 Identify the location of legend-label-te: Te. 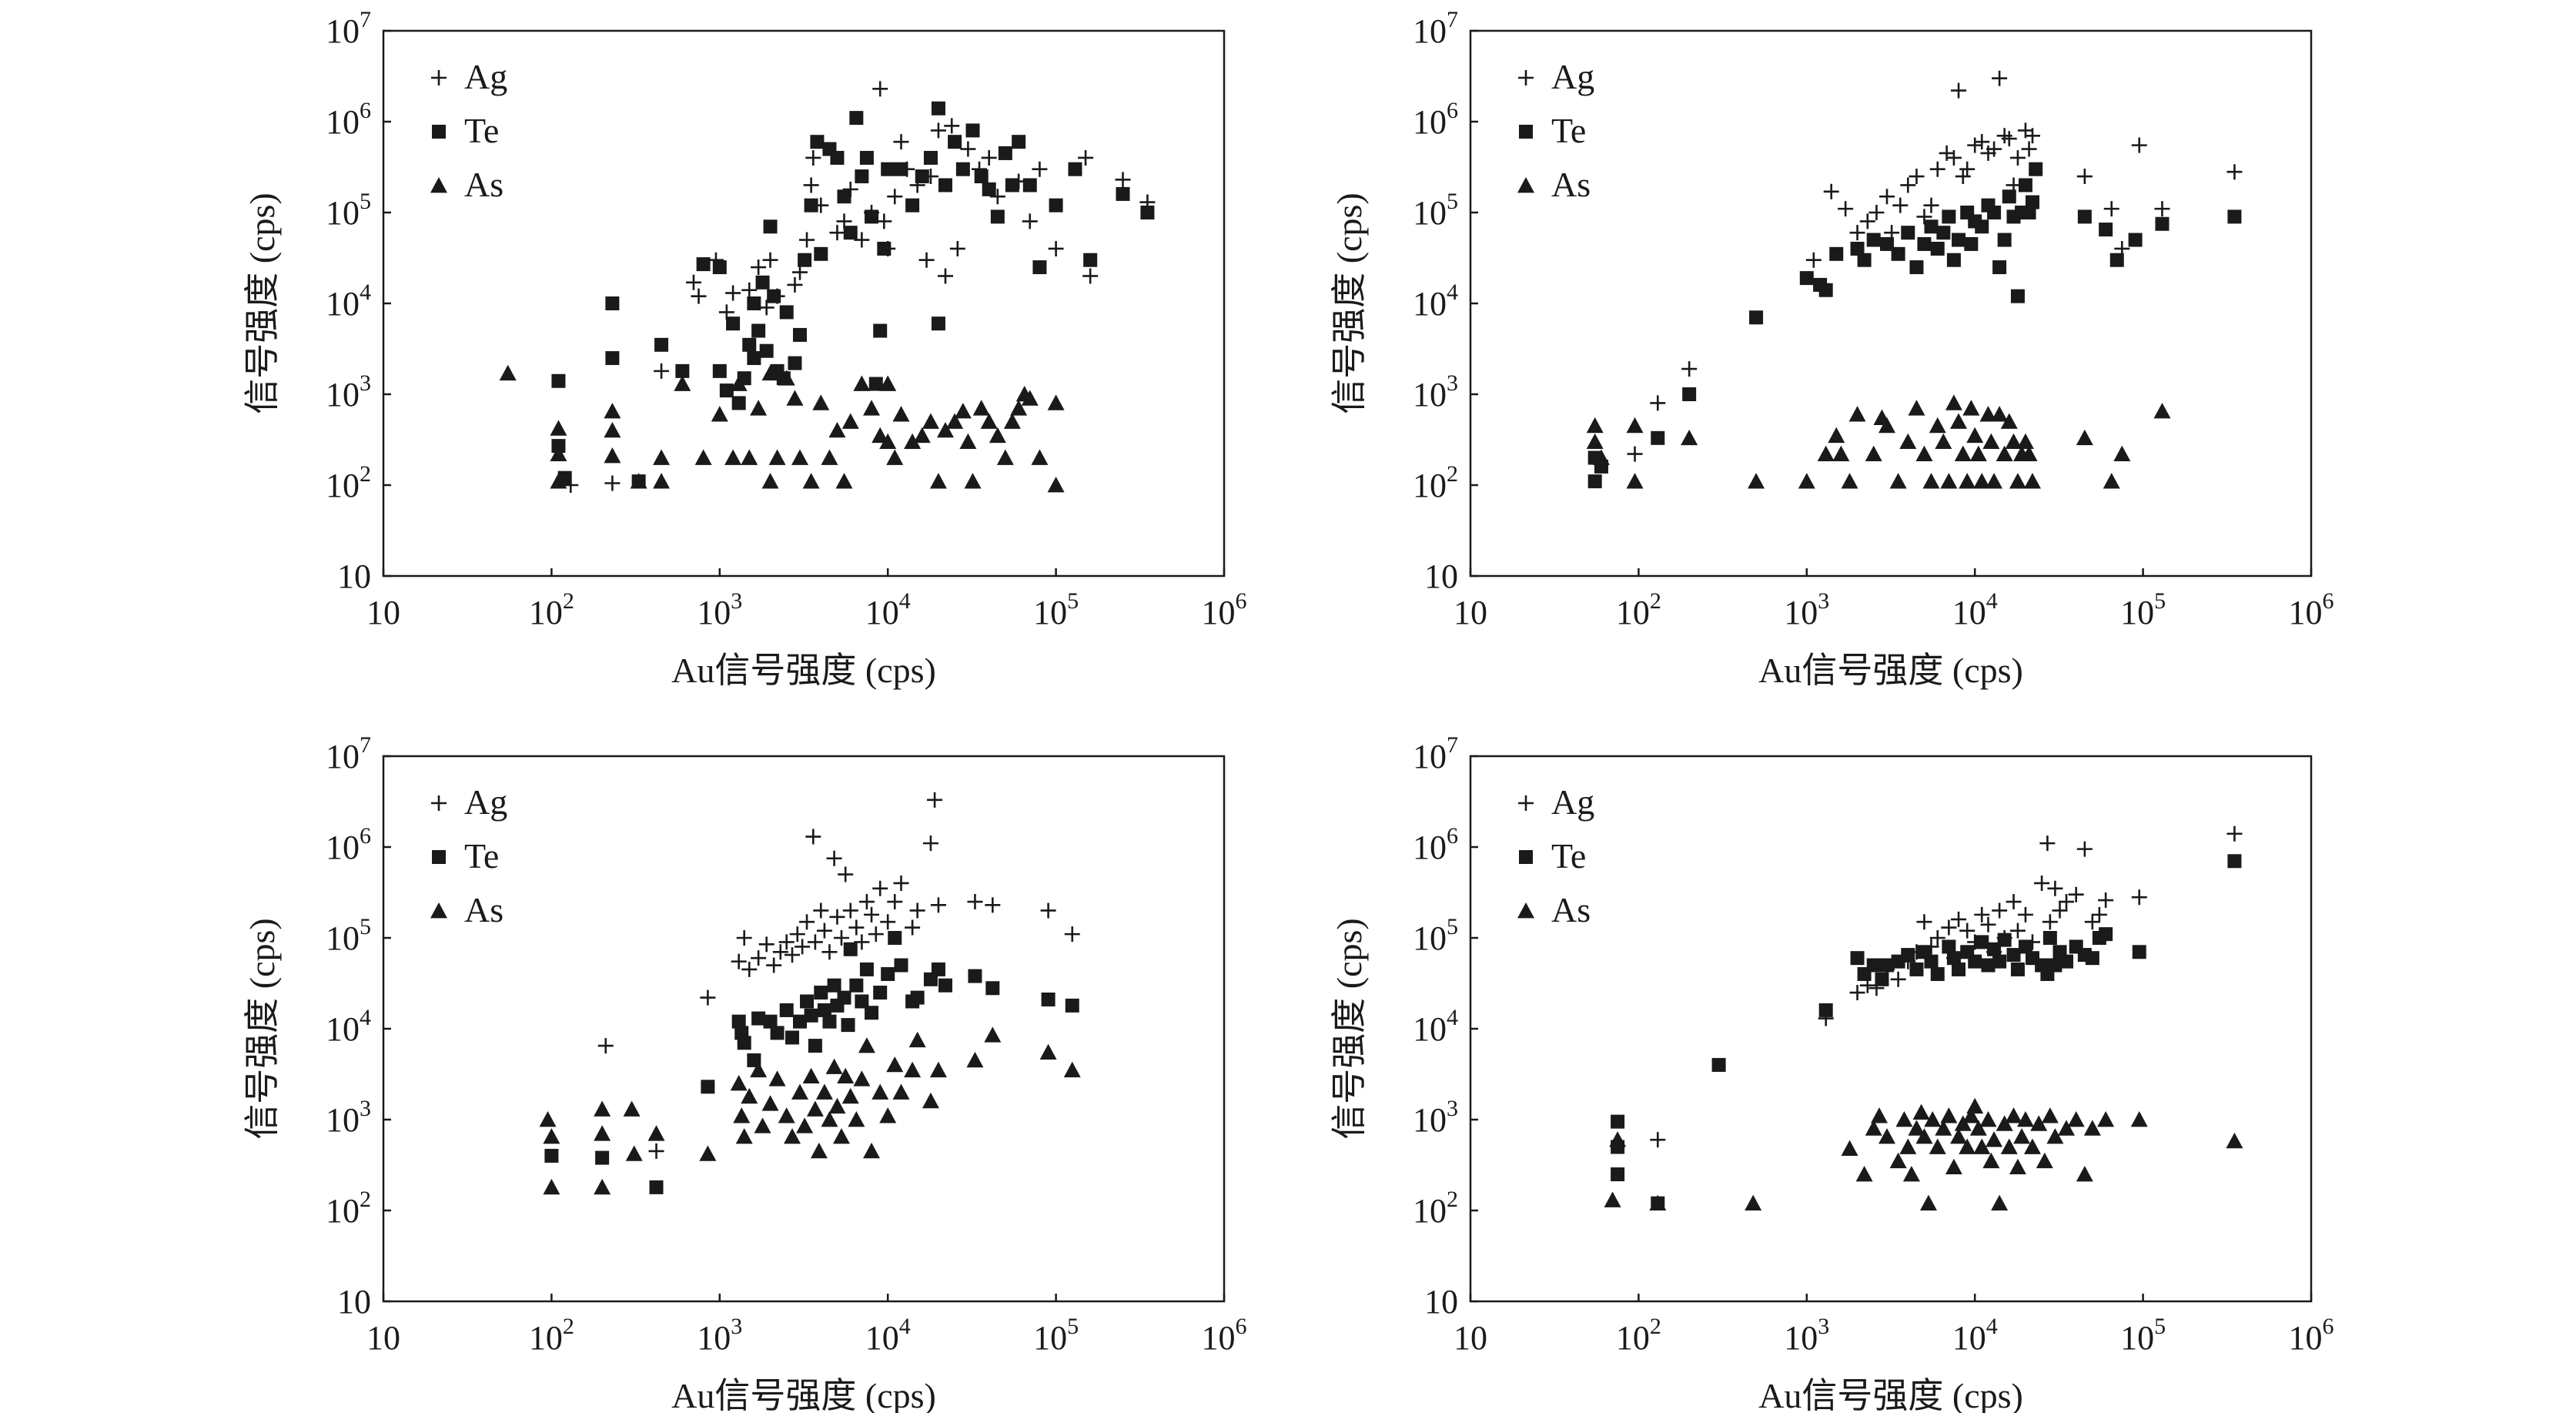
(481, 131).